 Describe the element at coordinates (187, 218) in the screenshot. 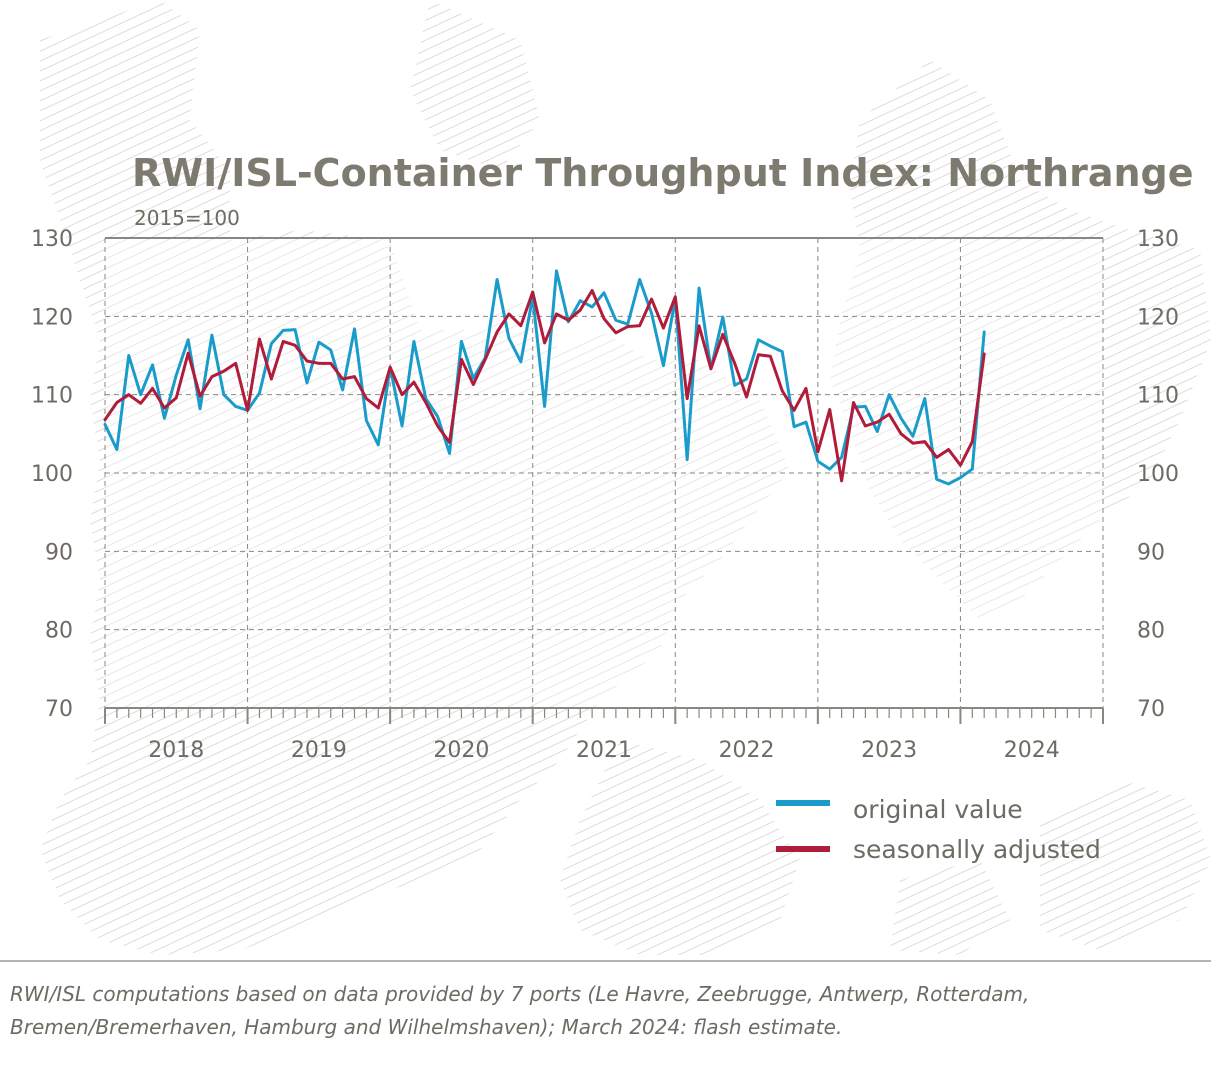

I see `chart-subtitle: 2015=100` at that location.